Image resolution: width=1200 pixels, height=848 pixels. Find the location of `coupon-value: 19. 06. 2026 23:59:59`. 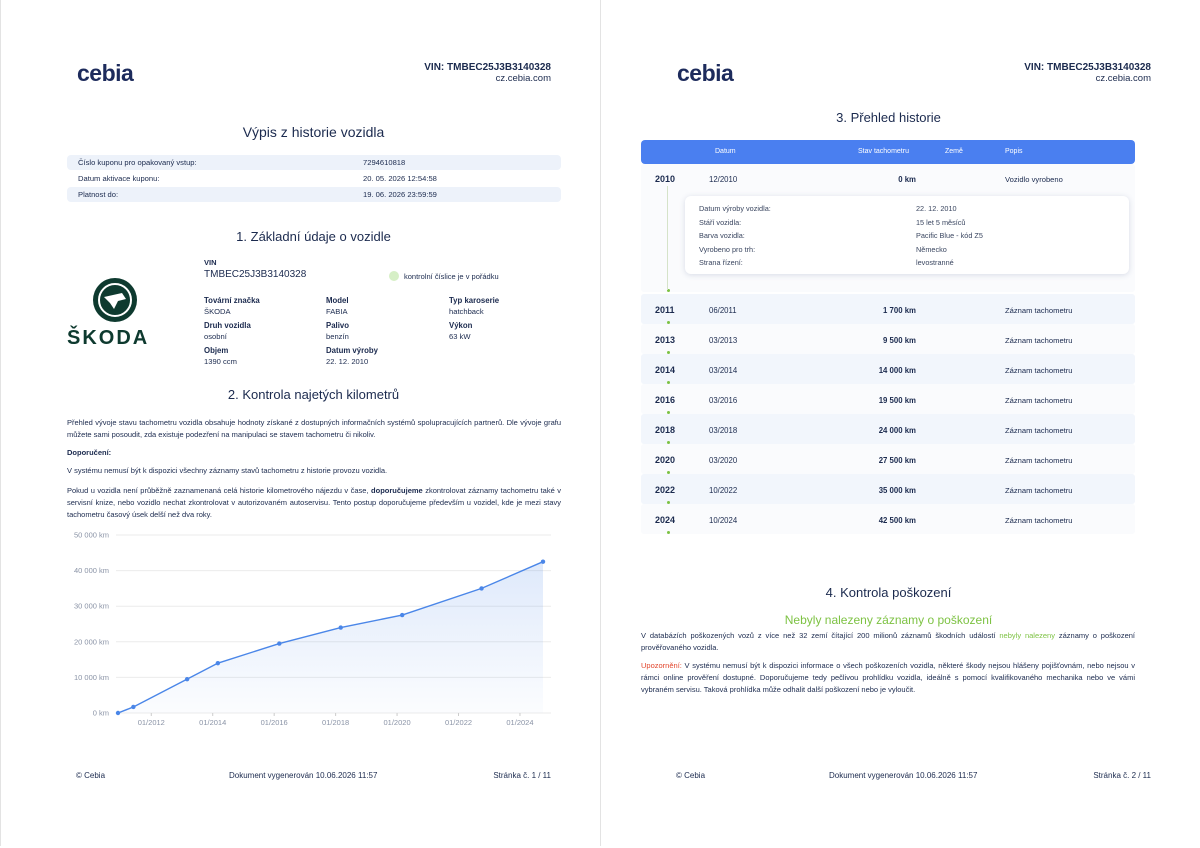

coupon-value: 19. 06. 2026 23:59:59 is located at coordinates (400, 194).